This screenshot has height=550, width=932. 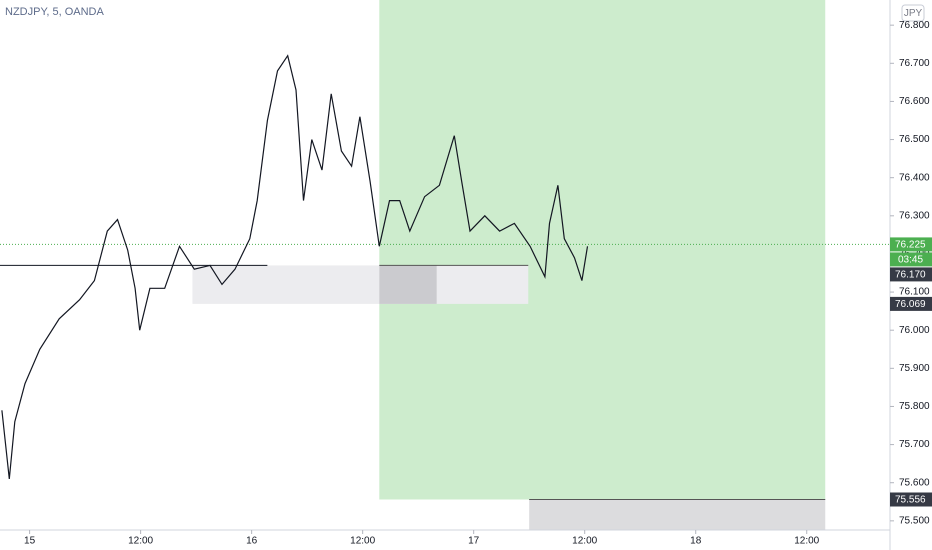 What do you see at coordinates (252, 541) in the screenshot?
I see `x-tick-label: 16` at bounding box center [252, 541].